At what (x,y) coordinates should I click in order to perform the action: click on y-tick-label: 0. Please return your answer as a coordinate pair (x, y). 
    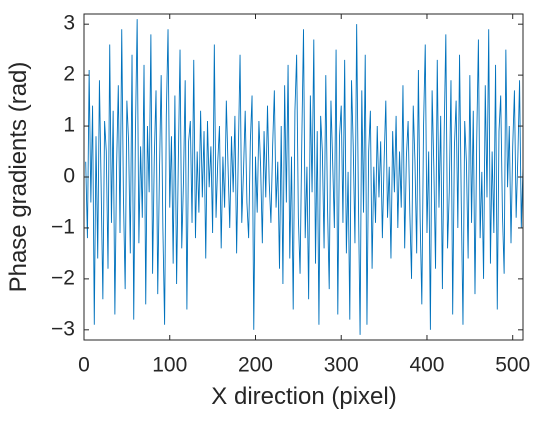
    Looking at the image, I should click on (69, 176).